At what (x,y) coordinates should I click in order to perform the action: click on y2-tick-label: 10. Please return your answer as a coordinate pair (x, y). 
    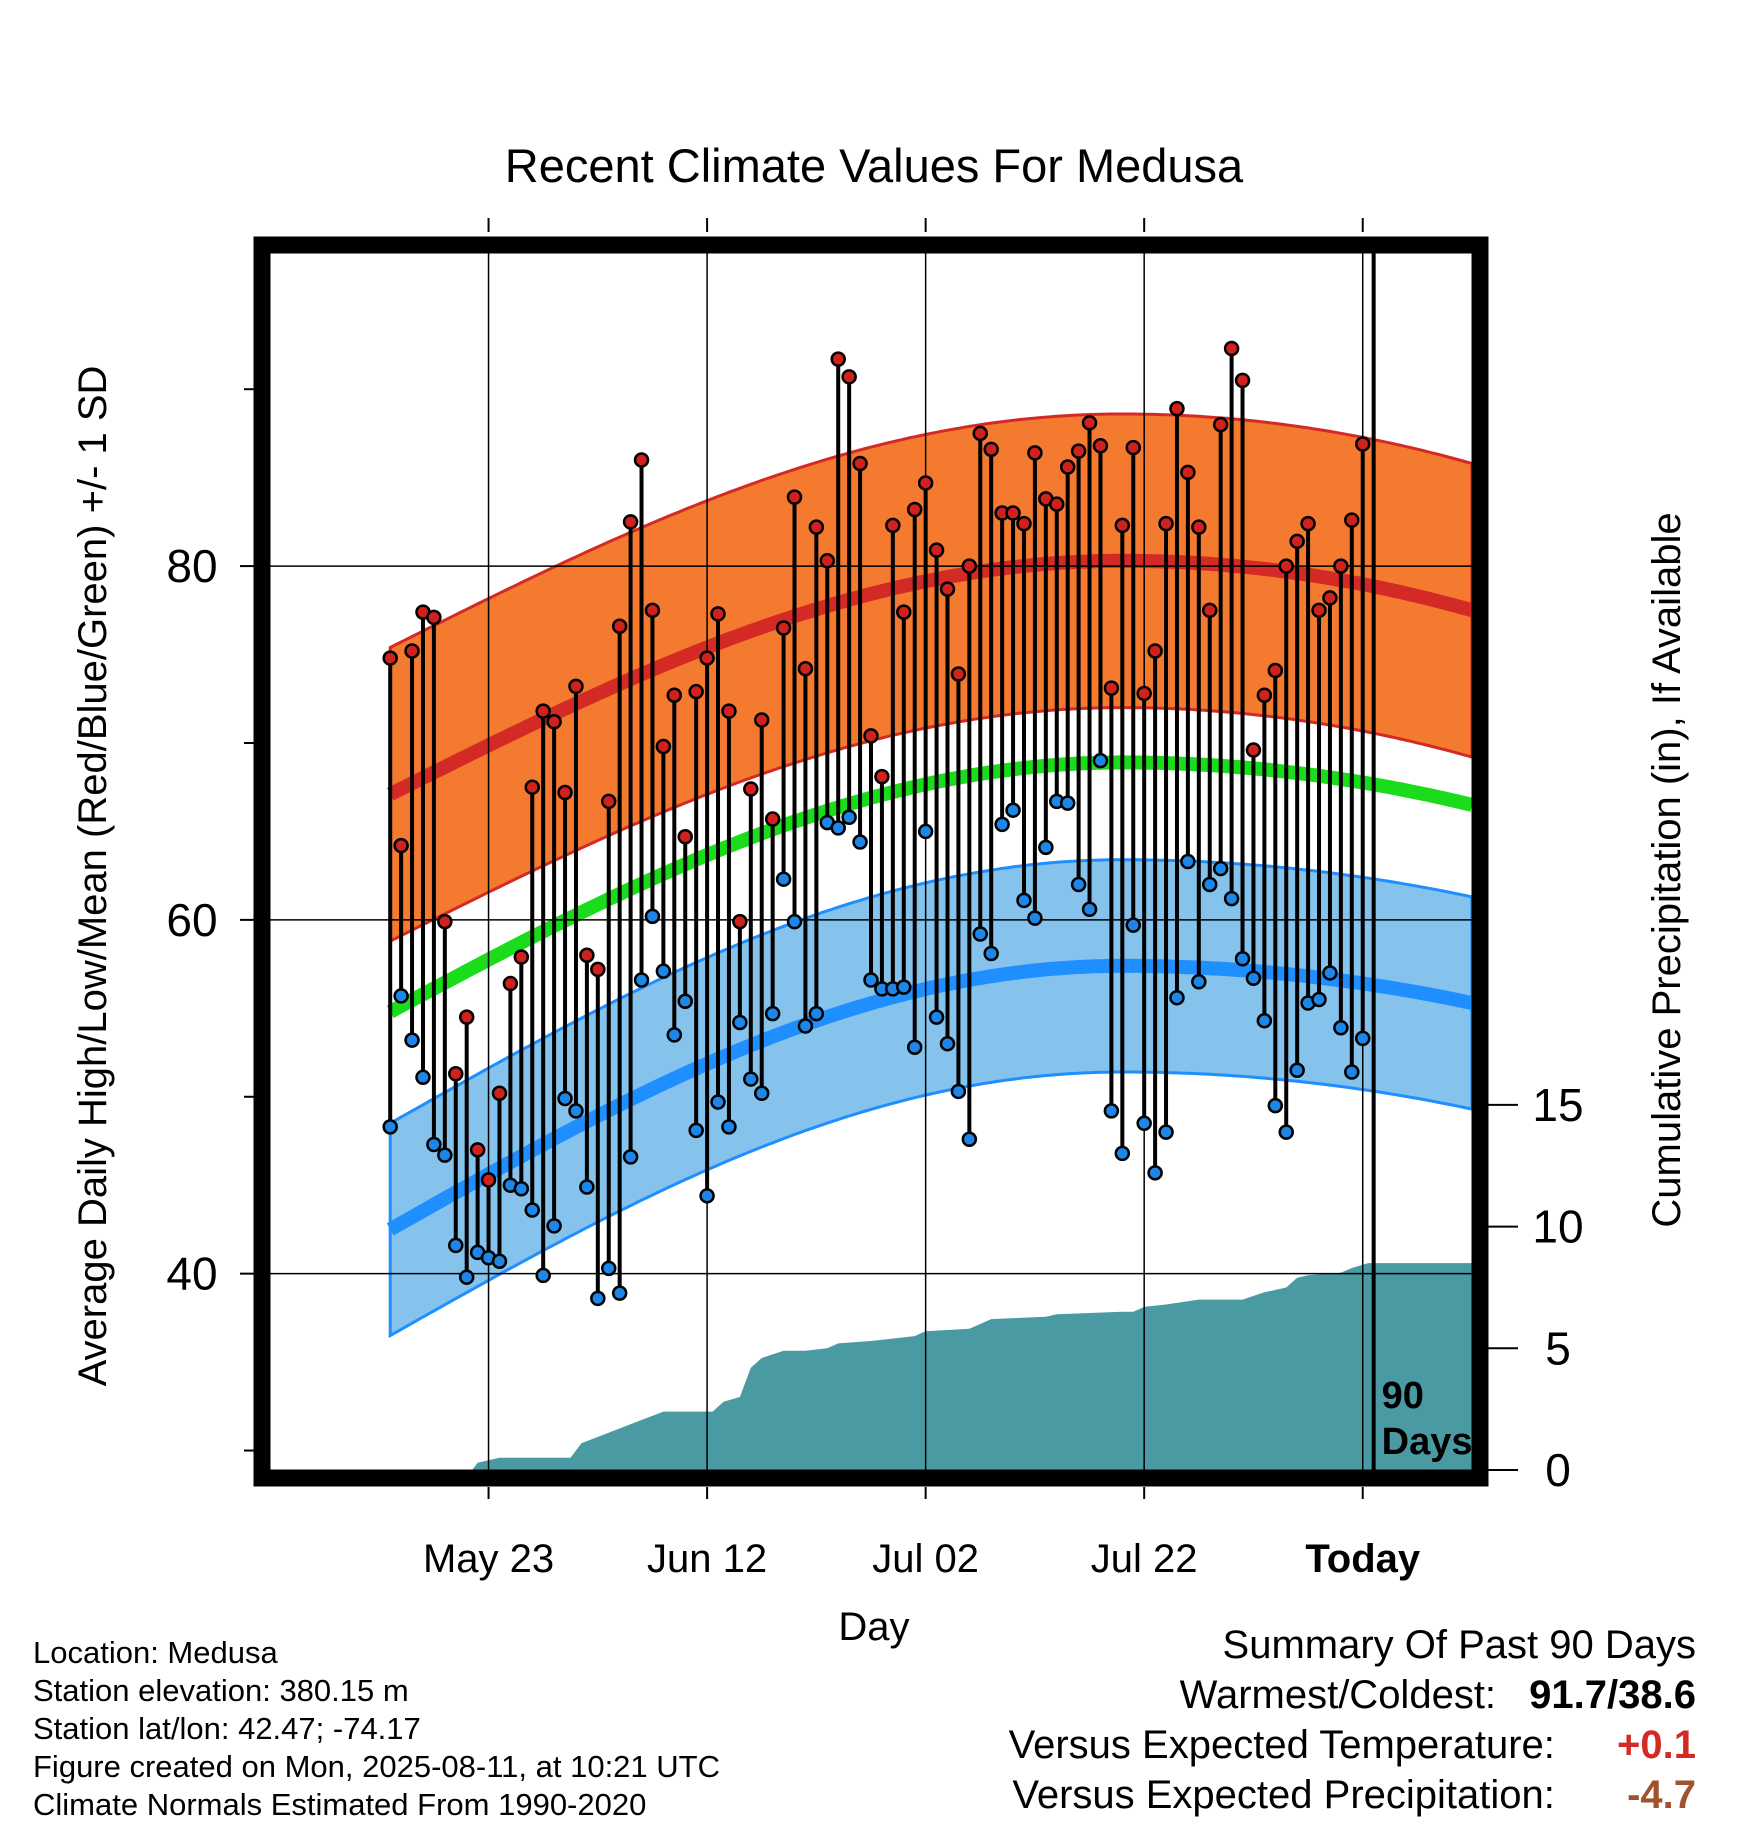
    Looking at the image, I should click on (1557, 1227).